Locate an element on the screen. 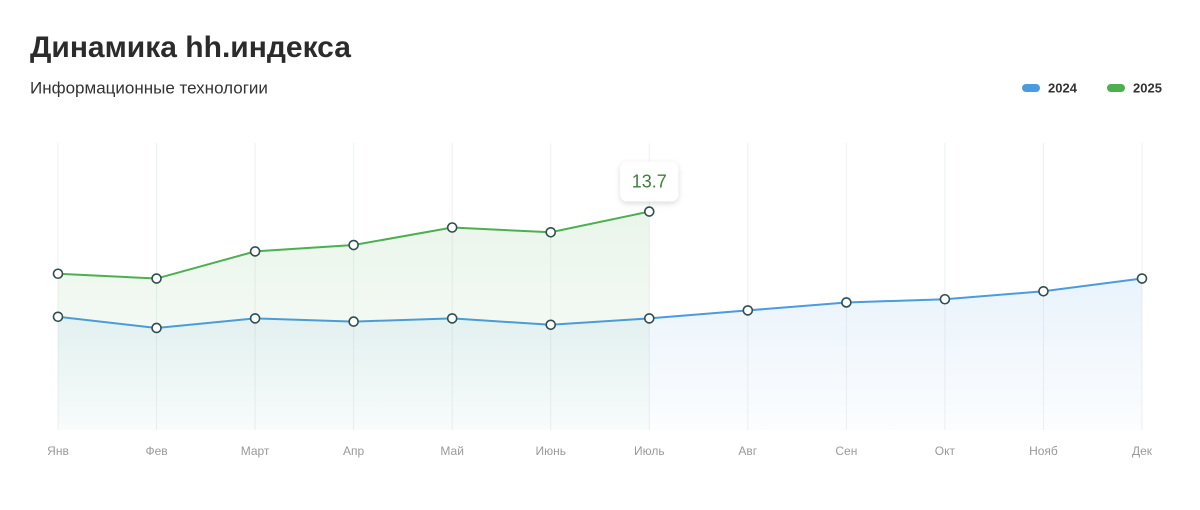  x-tick-label: Май is located at coordinates (452, 451).